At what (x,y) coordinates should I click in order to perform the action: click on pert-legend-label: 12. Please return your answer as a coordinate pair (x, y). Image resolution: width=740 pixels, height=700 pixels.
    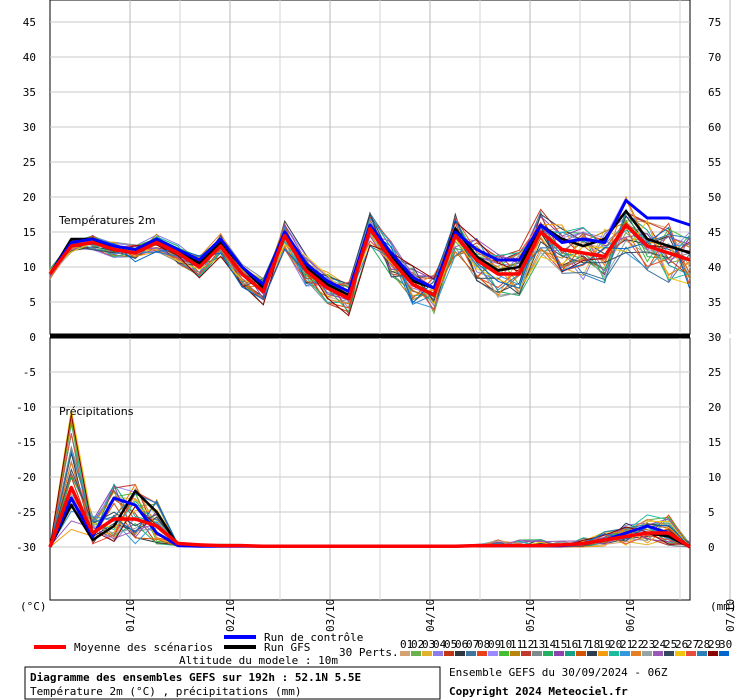
    Looking at the image, I should click on (527, 644).